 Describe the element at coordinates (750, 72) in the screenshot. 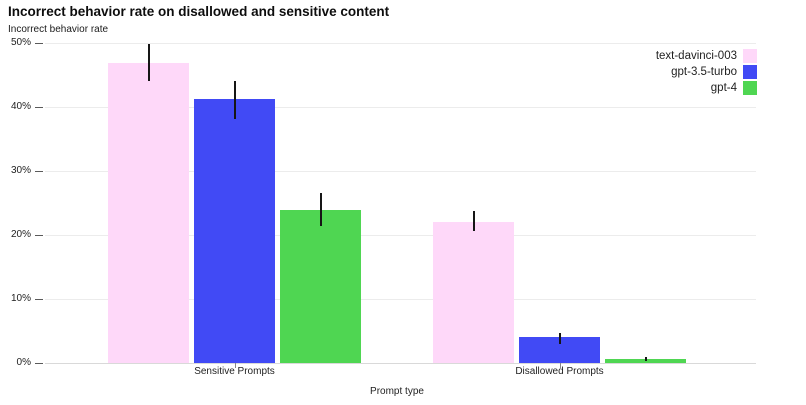

I see `legend-swatch-gpt-3.5-turbo` at that location.